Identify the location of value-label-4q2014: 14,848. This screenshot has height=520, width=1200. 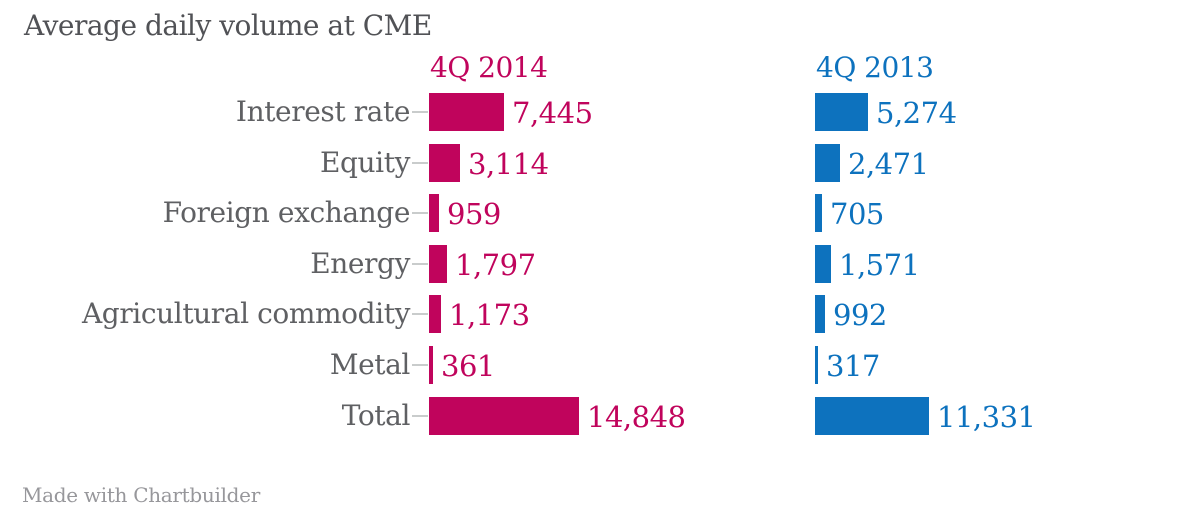
(636, 417).